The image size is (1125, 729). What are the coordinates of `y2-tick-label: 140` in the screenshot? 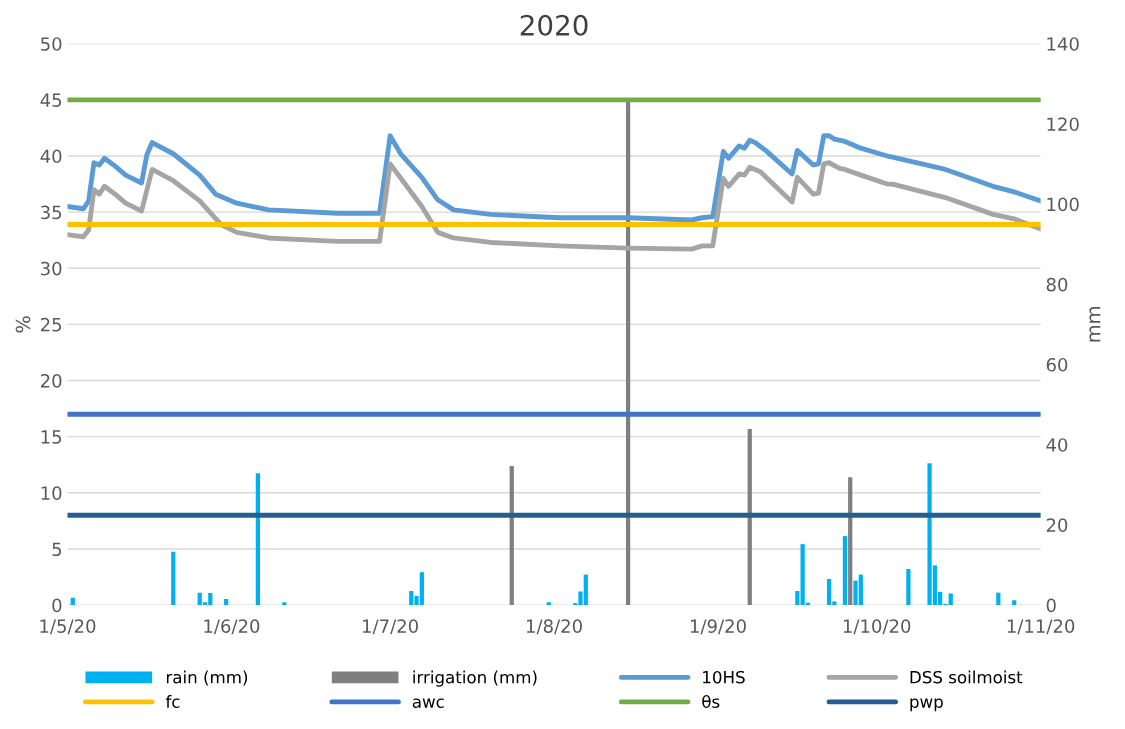 It's located at (1063, 44).